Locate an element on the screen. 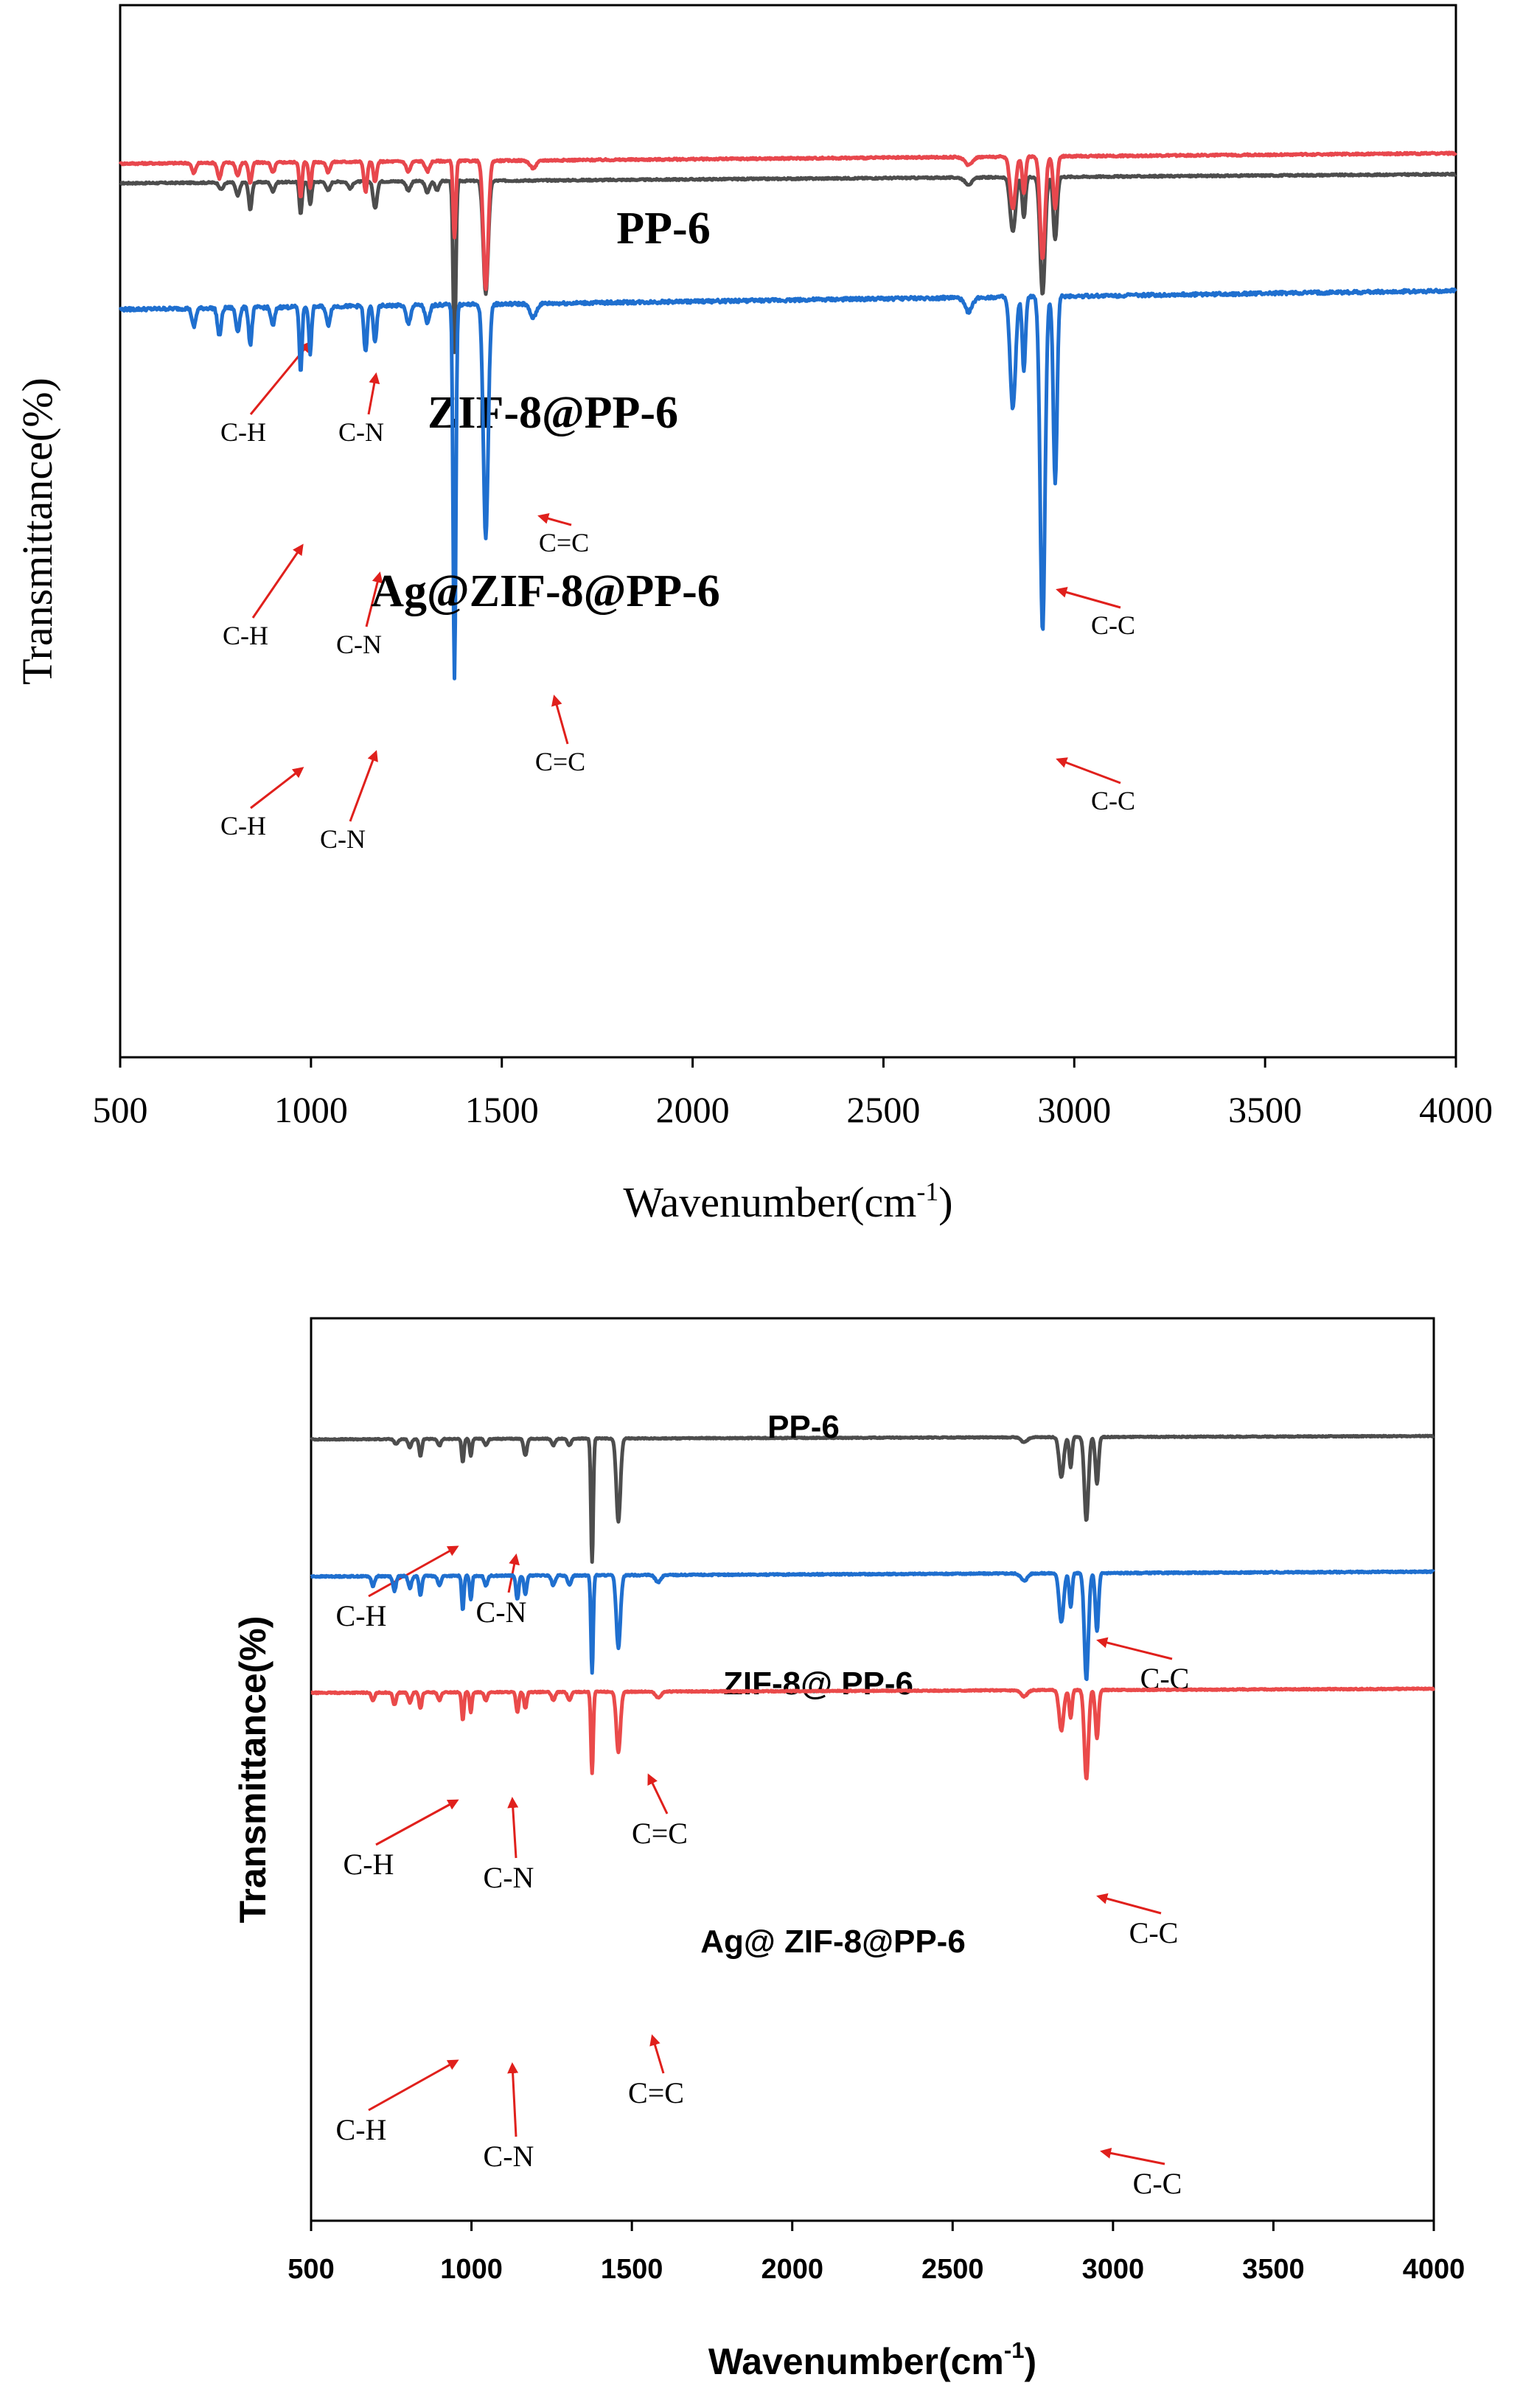  series-label: ZIF-8@PP-6 is located at coordinates (553, 413).